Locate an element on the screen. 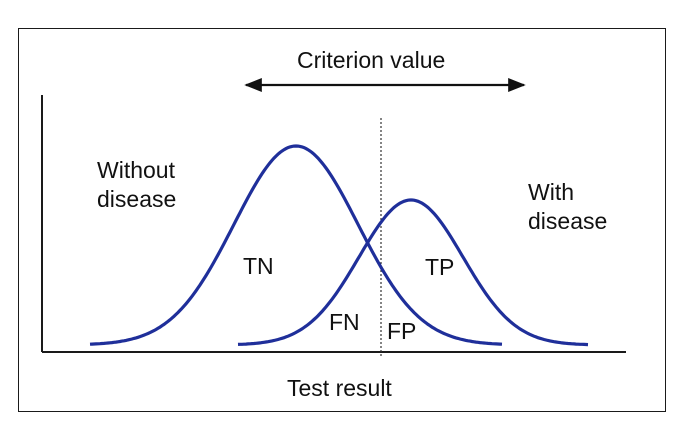 The width and height of the screenshot is (700, 440). without-disease-label-line2: disease is located at coordinates (137, 199).